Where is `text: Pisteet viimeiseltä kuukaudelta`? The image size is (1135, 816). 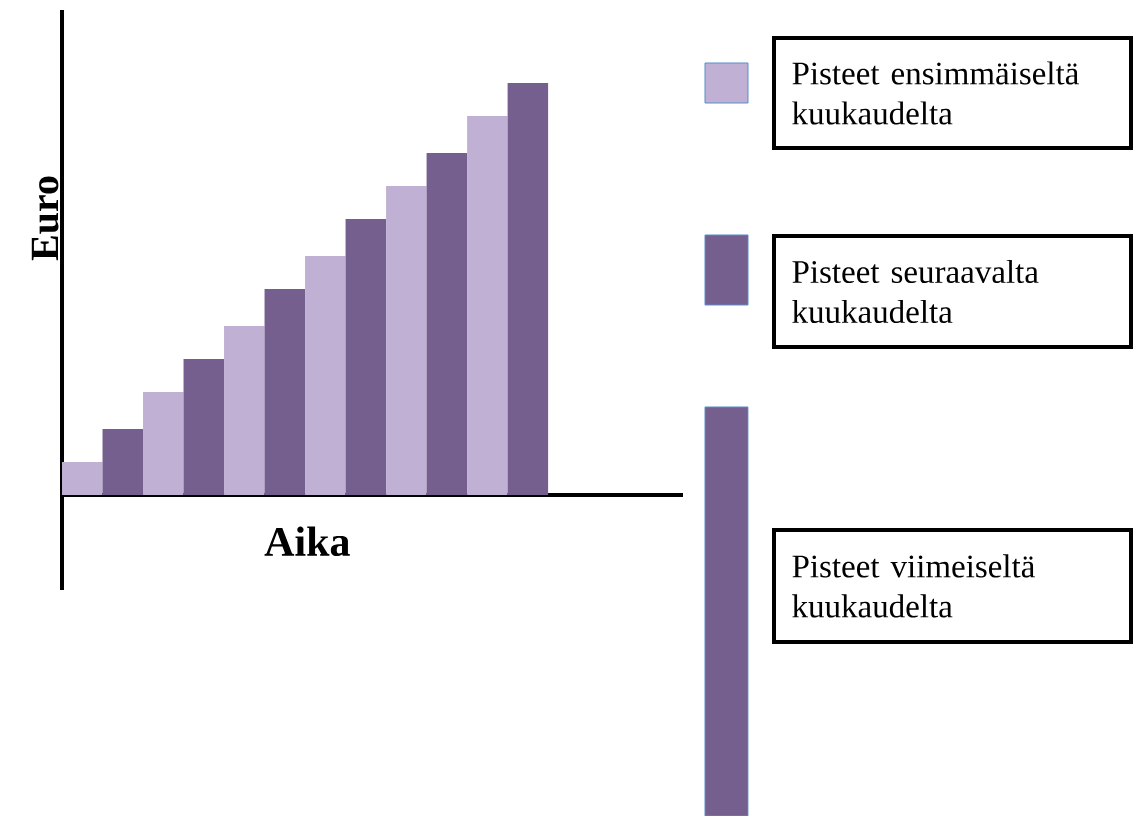
text: Pisteet viimeiseltä kuukaudelta is located at coordinates (913, 586).